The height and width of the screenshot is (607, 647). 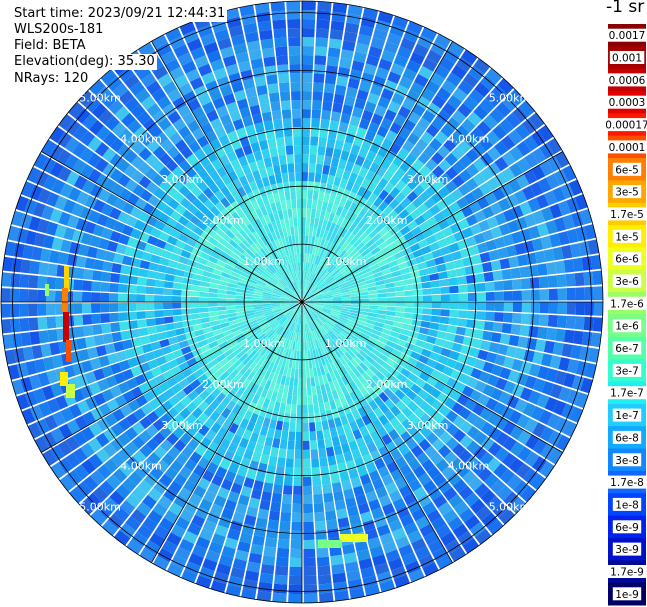 What do you see at coordinates (47, 290) in the screenshot?
I see `high-backscatter-mark` at bounding box center [47, 290].